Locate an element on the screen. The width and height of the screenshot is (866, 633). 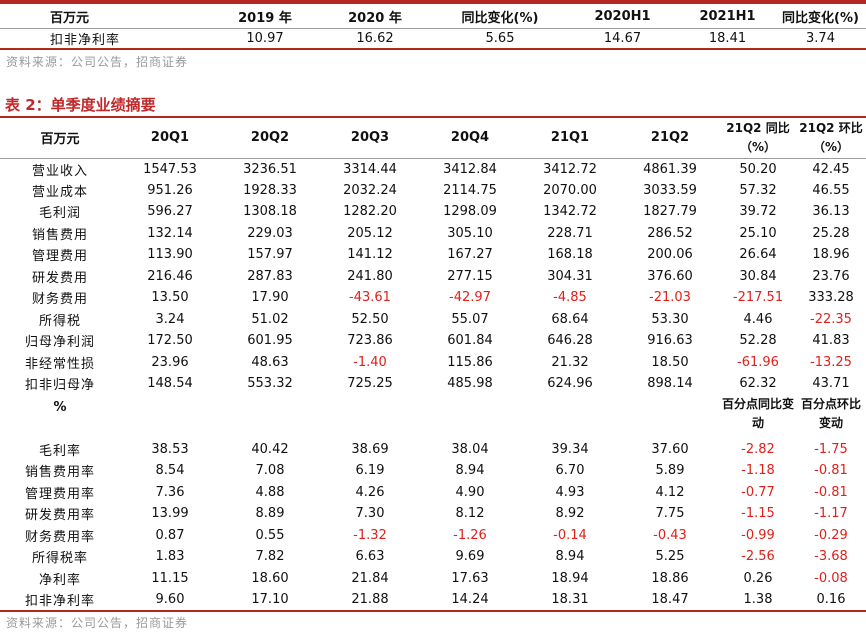
value-cell: 57.32 is located at coordinates (758, 190).